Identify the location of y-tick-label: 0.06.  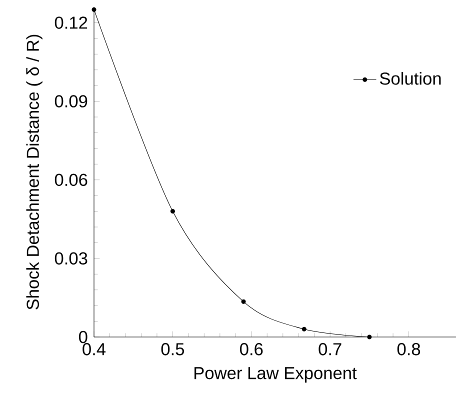
(71, 180).